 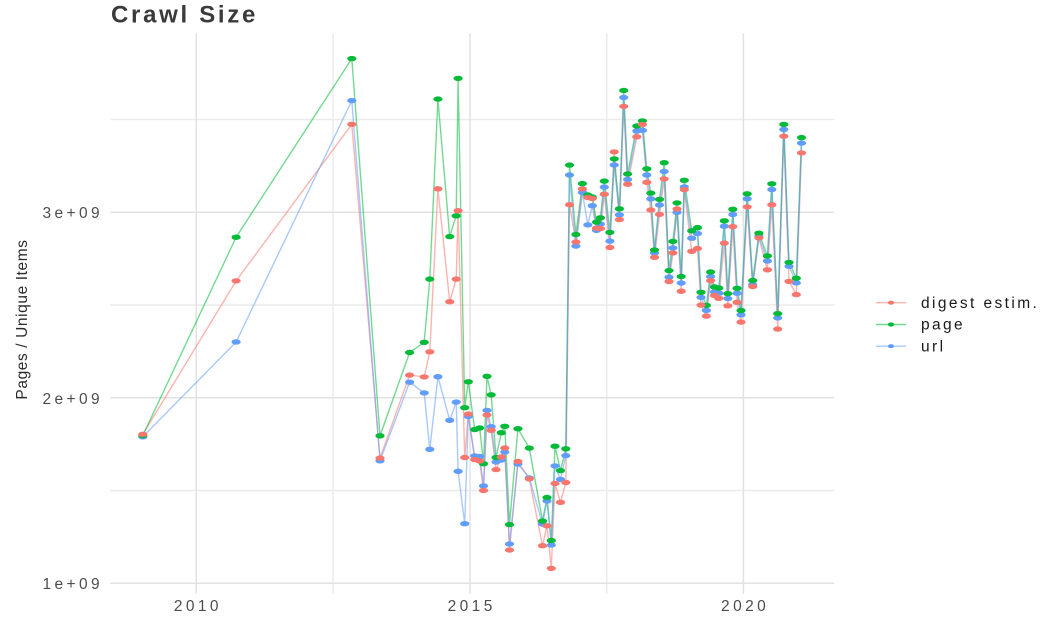 What do you see at coordinates (72, 584) in the screenshot?
I see `svg-text: 1e+09` at bounding box center [72, 584].